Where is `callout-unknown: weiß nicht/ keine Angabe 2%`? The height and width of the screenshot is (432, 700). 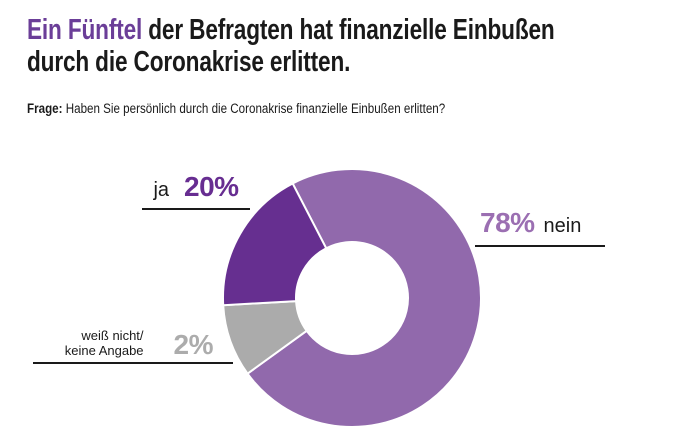 callout-unknown: weiß nicht/ keine Angabe 2% is located at coordinates (133, 346).